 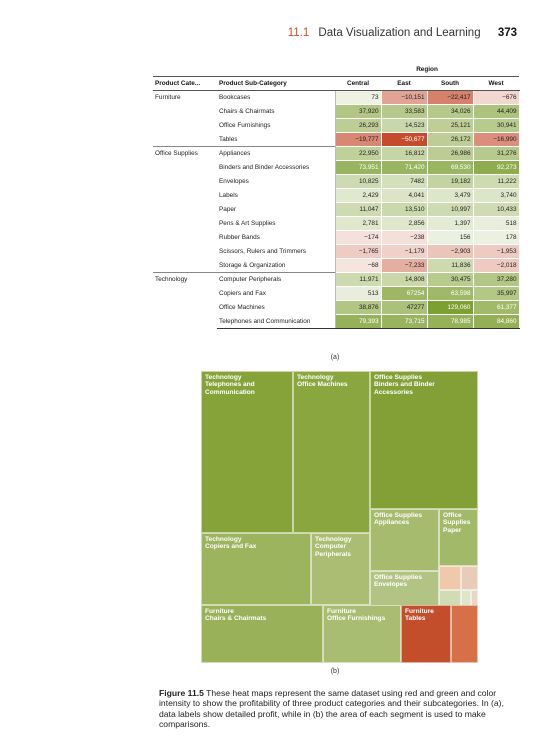 I want to click on profit-cell: 22,950, so click(x=358, y=153).